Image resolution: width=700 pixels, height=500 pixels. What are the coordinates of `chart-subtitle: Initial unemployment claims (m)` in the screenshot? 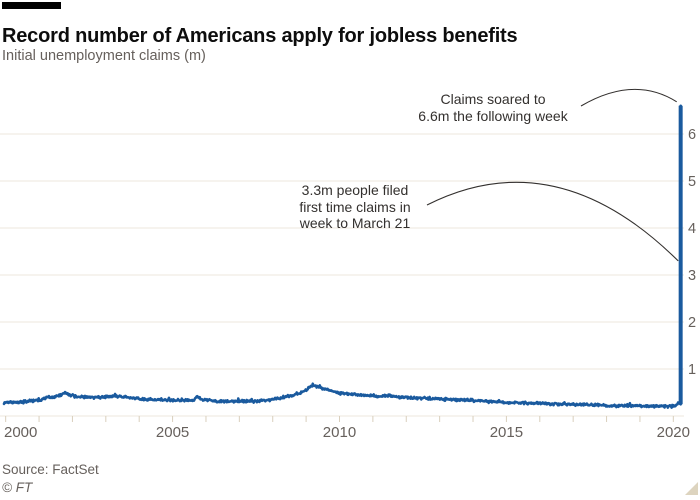 It's located at (104, 56).